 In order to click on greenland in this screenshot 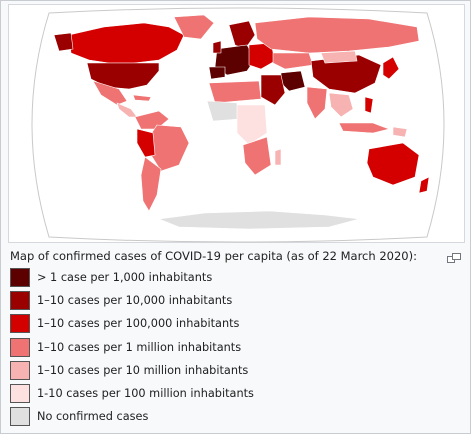, I will do `click(194, 27)`.